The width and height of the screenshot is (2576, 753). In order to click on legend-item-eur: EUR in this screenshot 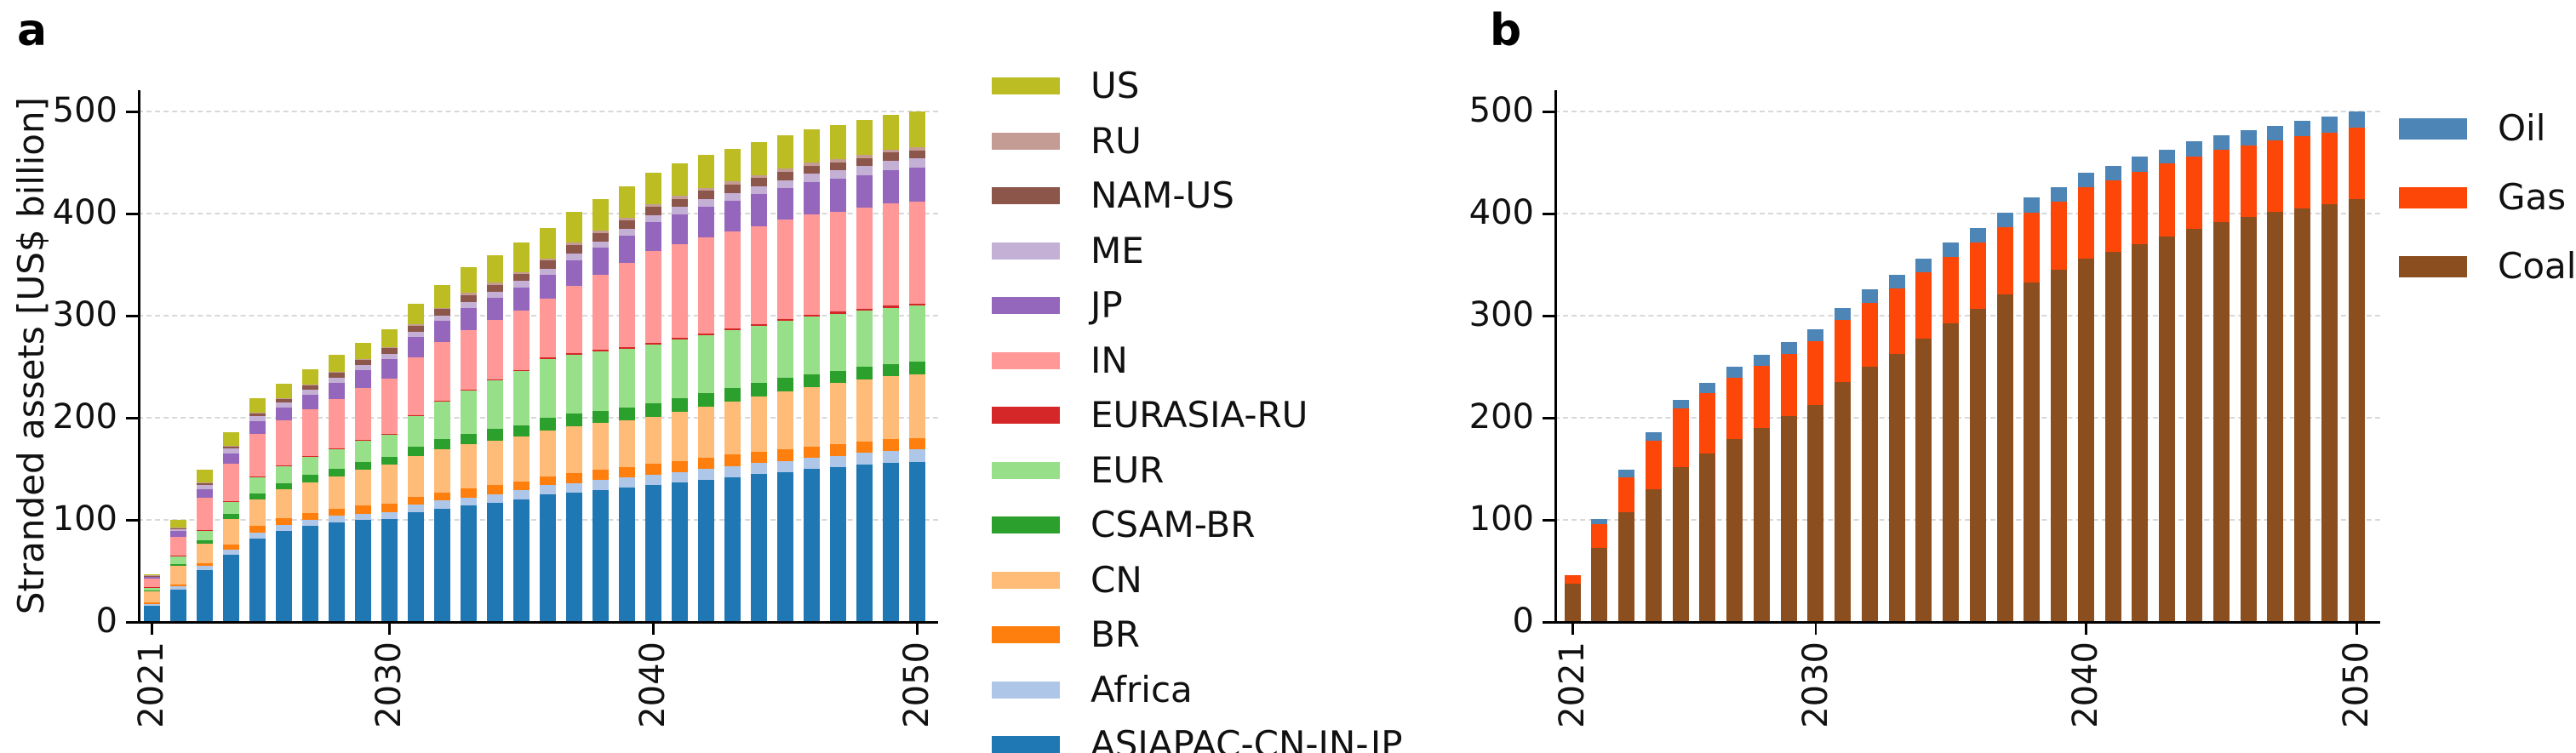, I will do `click(1078, 470)`.